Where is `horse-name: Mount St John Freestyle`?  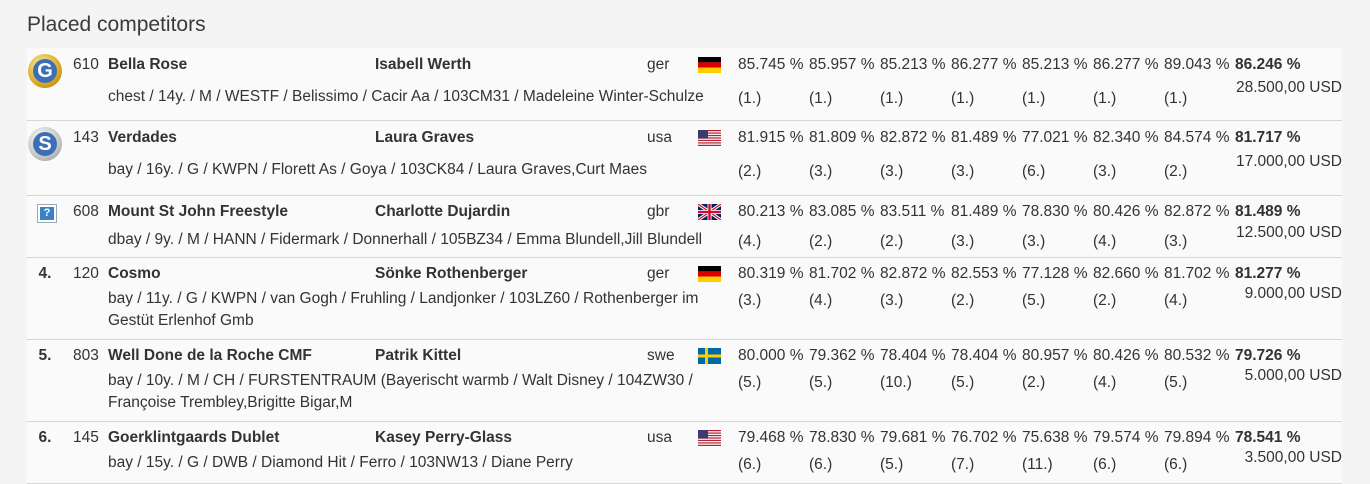
horse-name: Mount St John Freestyle is located at coordinates (198, 211).